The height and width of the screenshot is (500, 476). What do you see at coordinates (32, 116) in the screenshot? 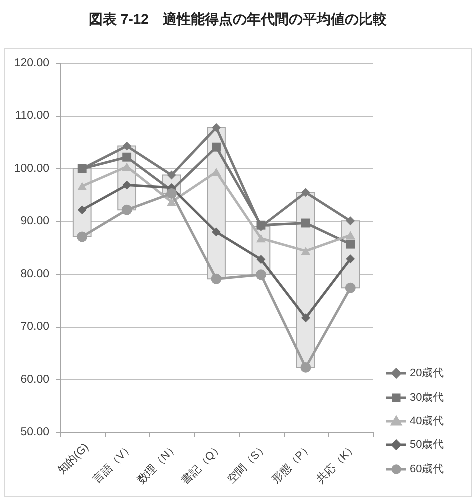
I see `y-tick-label: 110.00` at bounding box center [32, 116].